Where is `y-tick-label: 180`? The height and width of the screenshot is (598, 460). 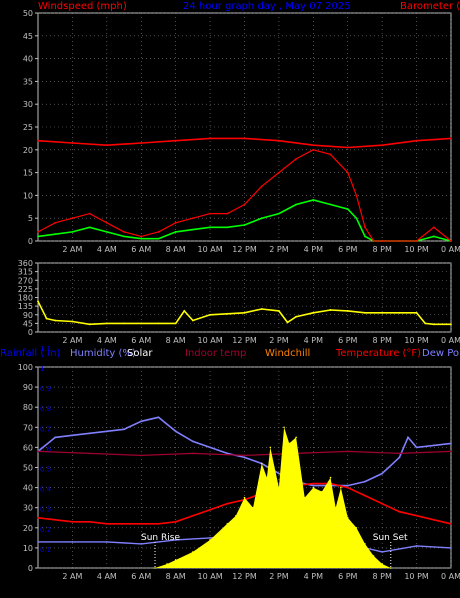 y-tick-label: 180 is located at coordinates (25, 298).